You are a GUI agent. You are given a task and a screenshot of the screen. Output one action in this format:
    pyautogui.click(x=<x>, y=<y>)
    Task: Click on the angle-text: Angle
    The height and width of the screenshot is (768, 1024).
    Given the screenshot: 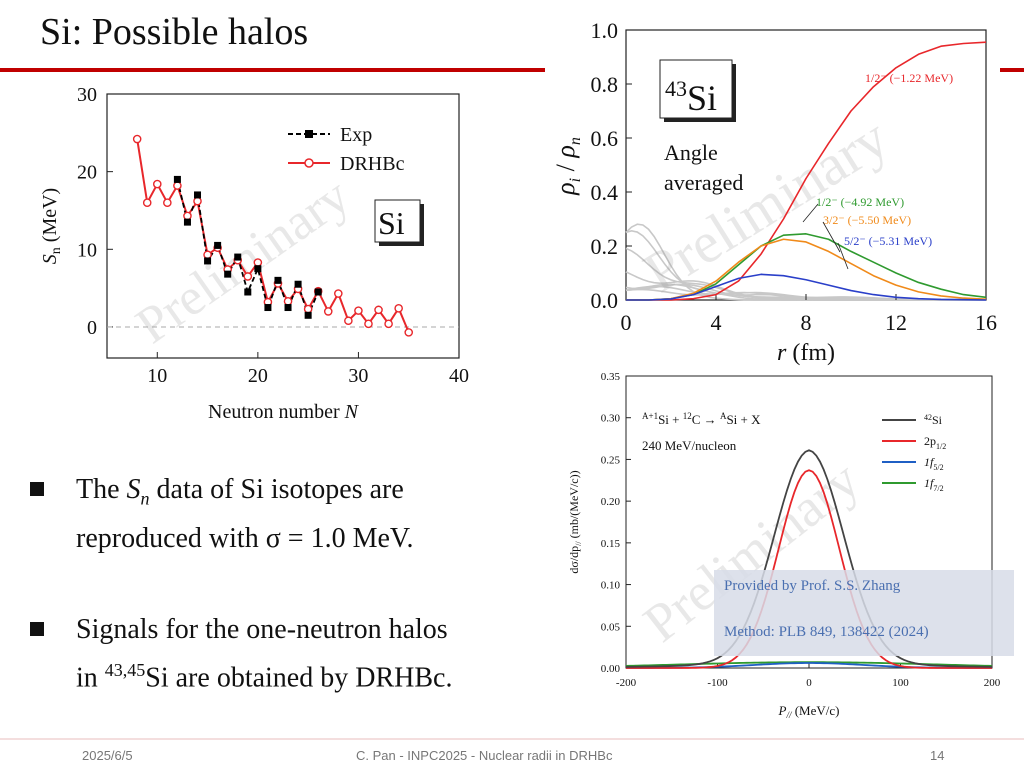 What is the action you would take?
    pyautogui.click(x=691, y=152)
    